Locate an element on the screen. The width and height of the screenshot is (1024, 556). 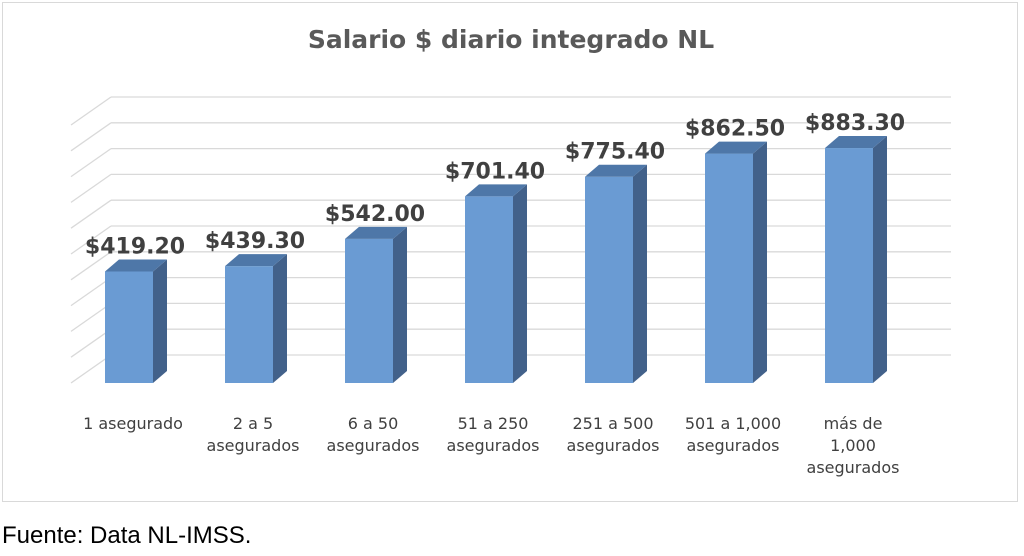
x-tick-label: 51 a 250 is located at coordinates (493, 423).